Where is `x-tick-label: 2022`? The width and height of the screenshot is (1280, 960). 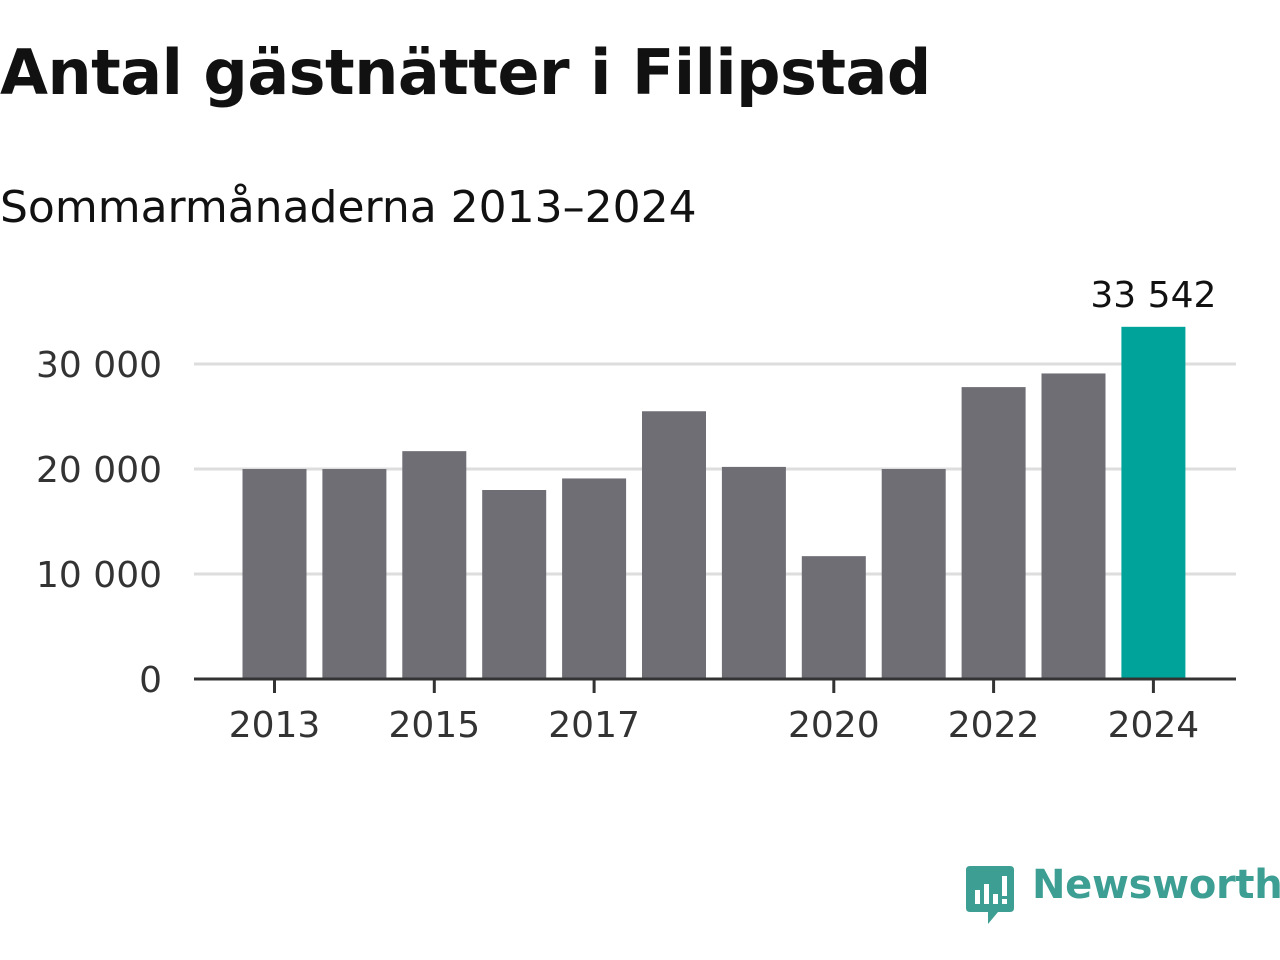
x-tick-label: 2022 is located at coordinates (994, 725).